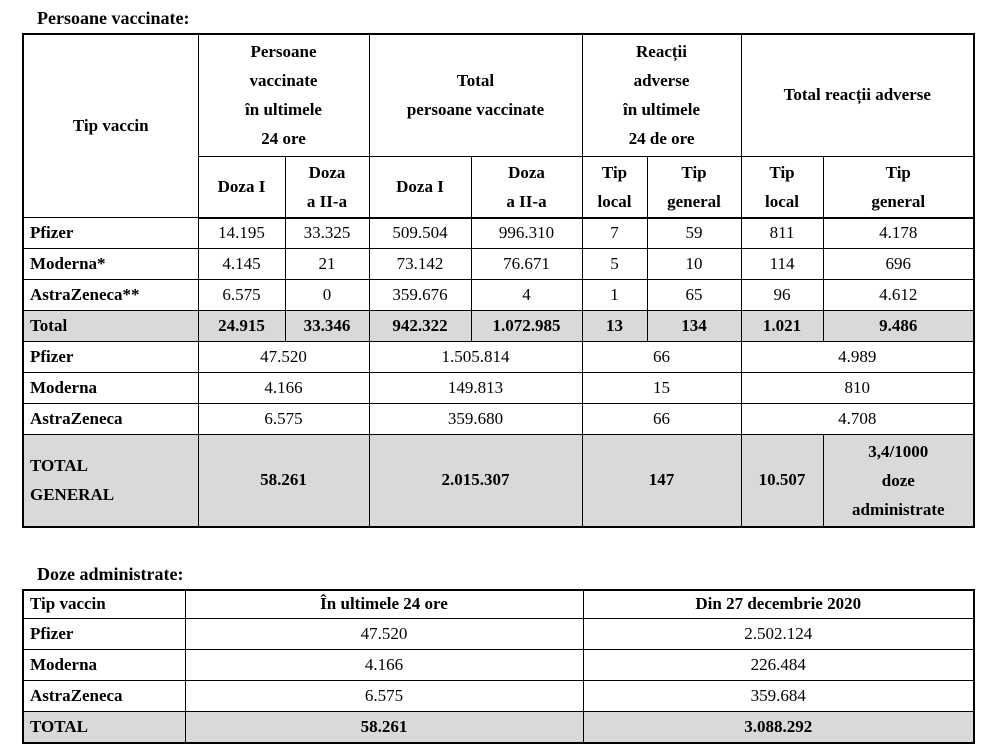 Image resolution: width=988 pixels, height=754 pixels. Describe the element at coordinates (113, 18) in the screenshot. I see `section-title-persoane-vaccinate: Persoane vaccinate:` at that location.